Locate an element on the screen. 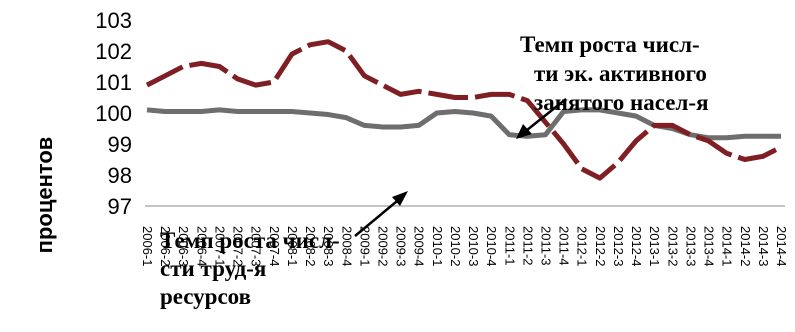 The width and height of the screenshot is (795, 332). x-tick-label: 2007-2 is located at coordinates (238, 246).